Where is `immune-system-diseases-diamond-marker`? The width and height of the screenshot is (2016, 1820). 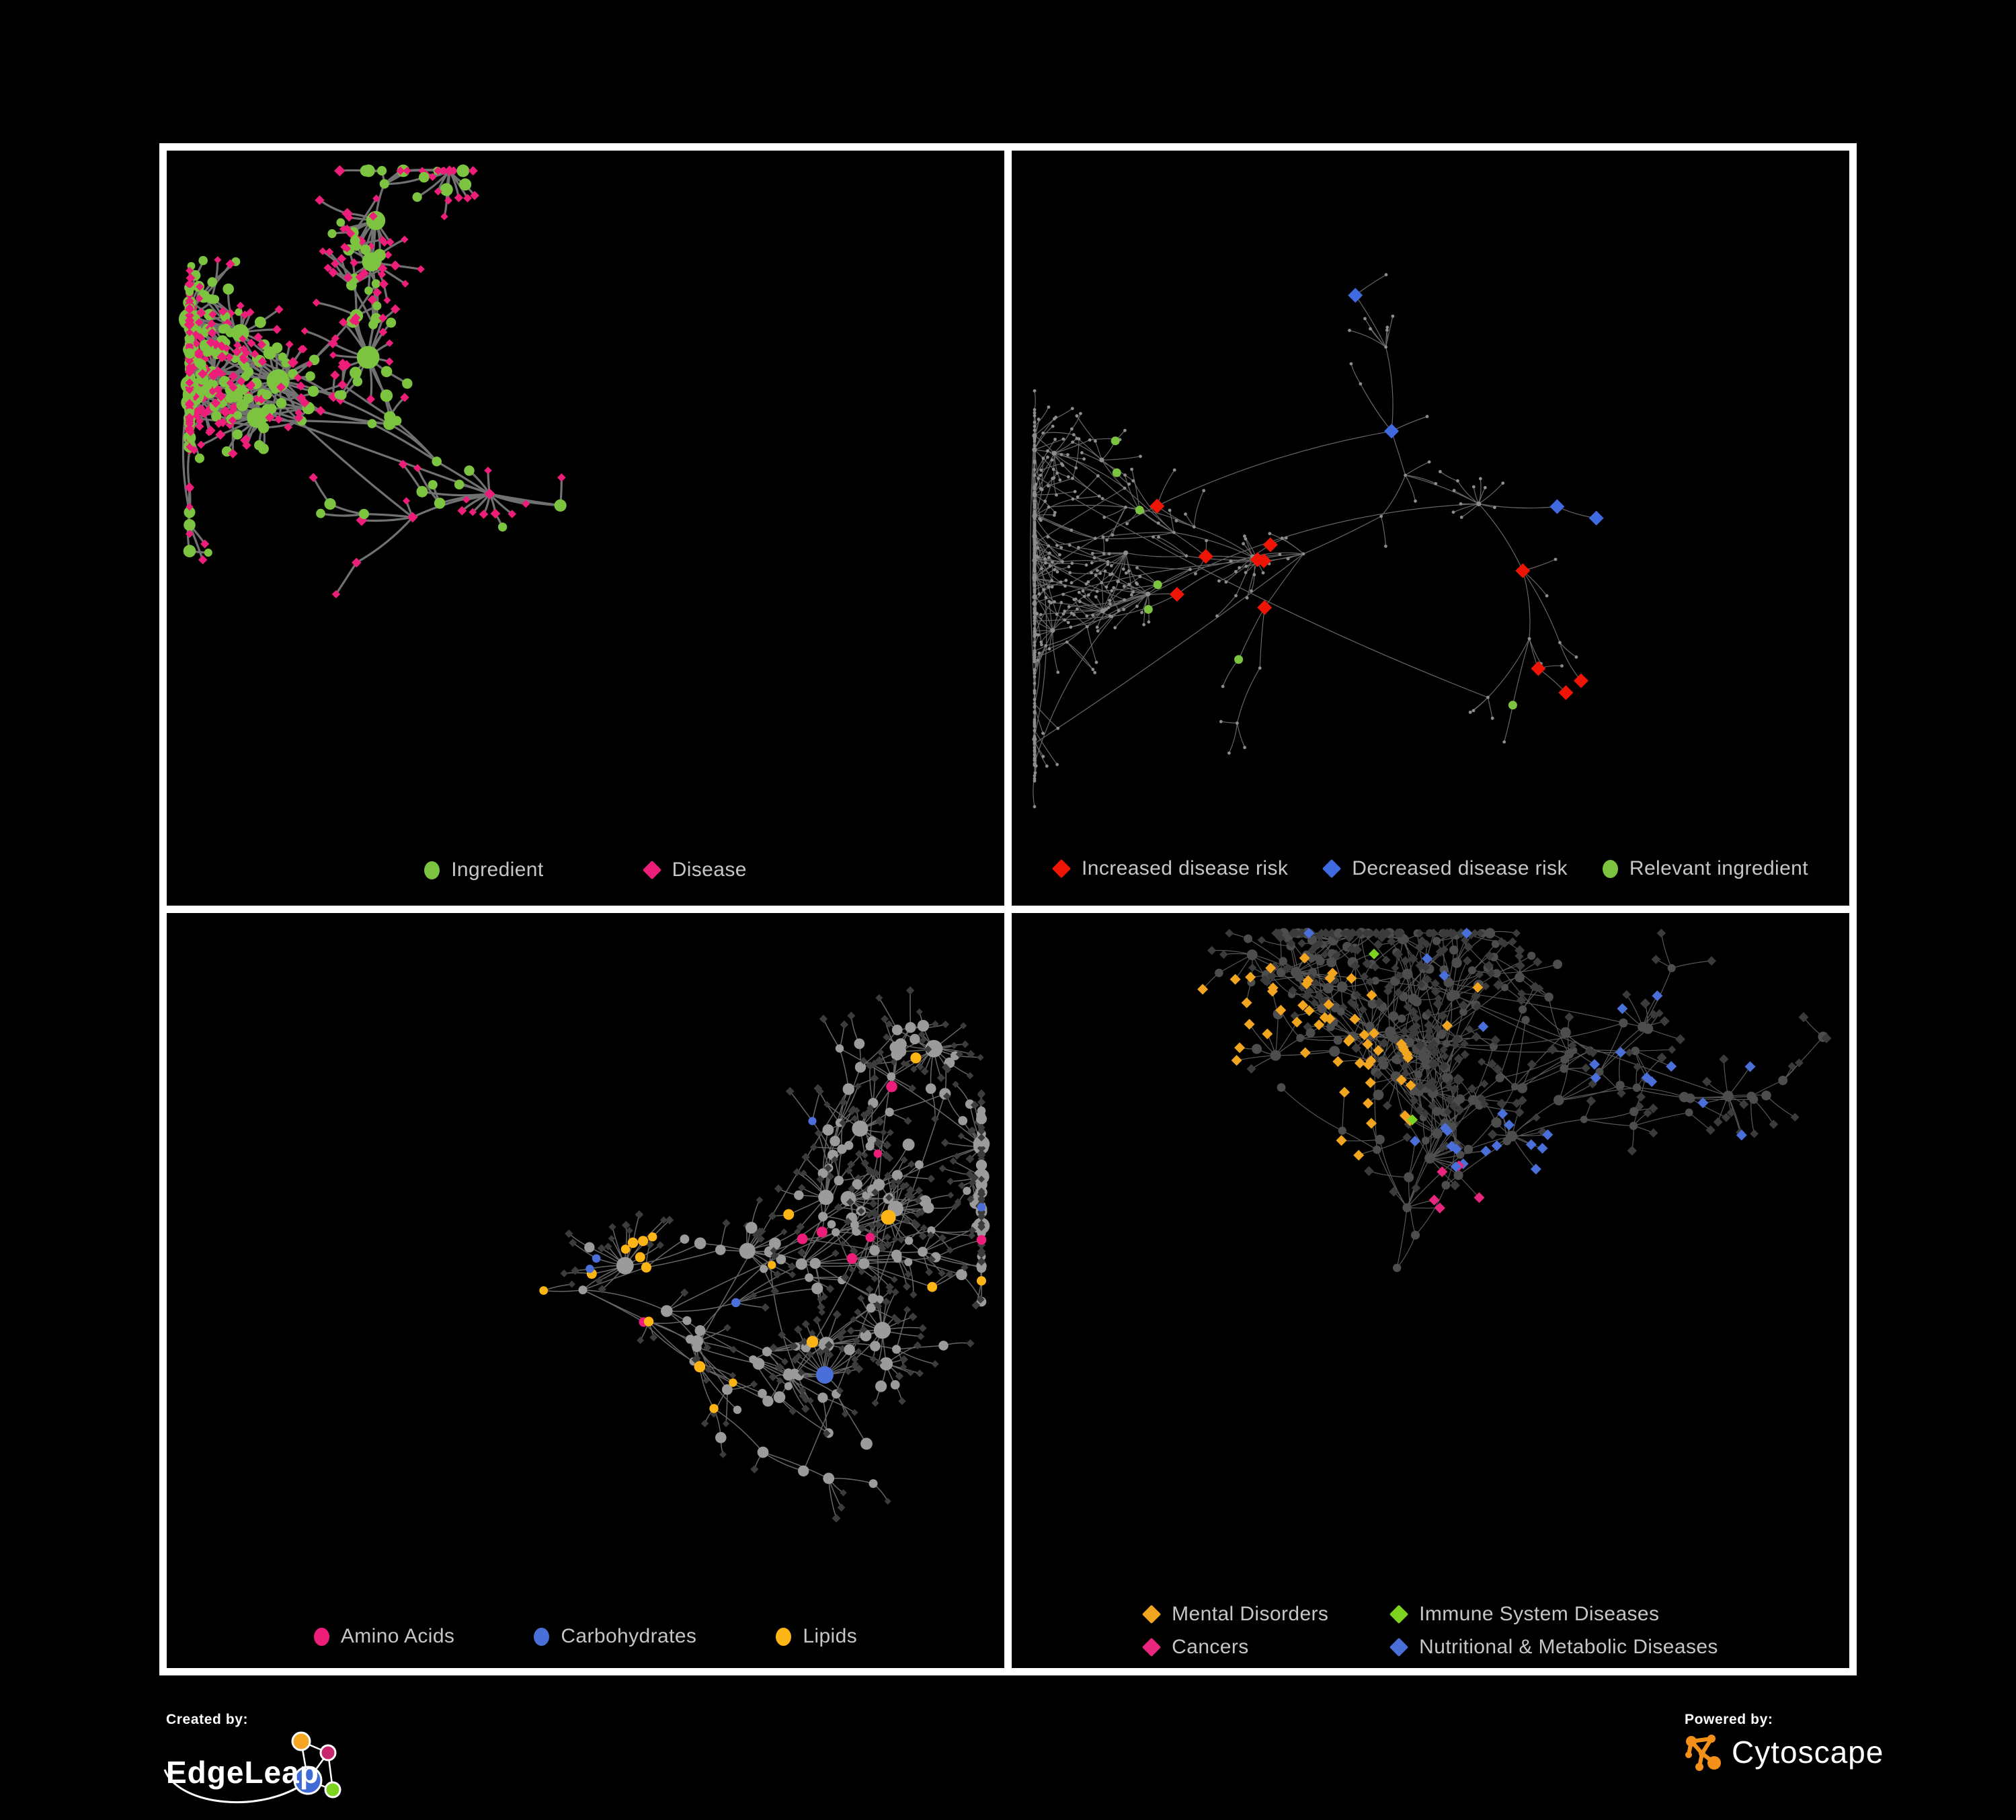 immune-system-diseases-diamond-marker is located at coordinates (1399, 1614).